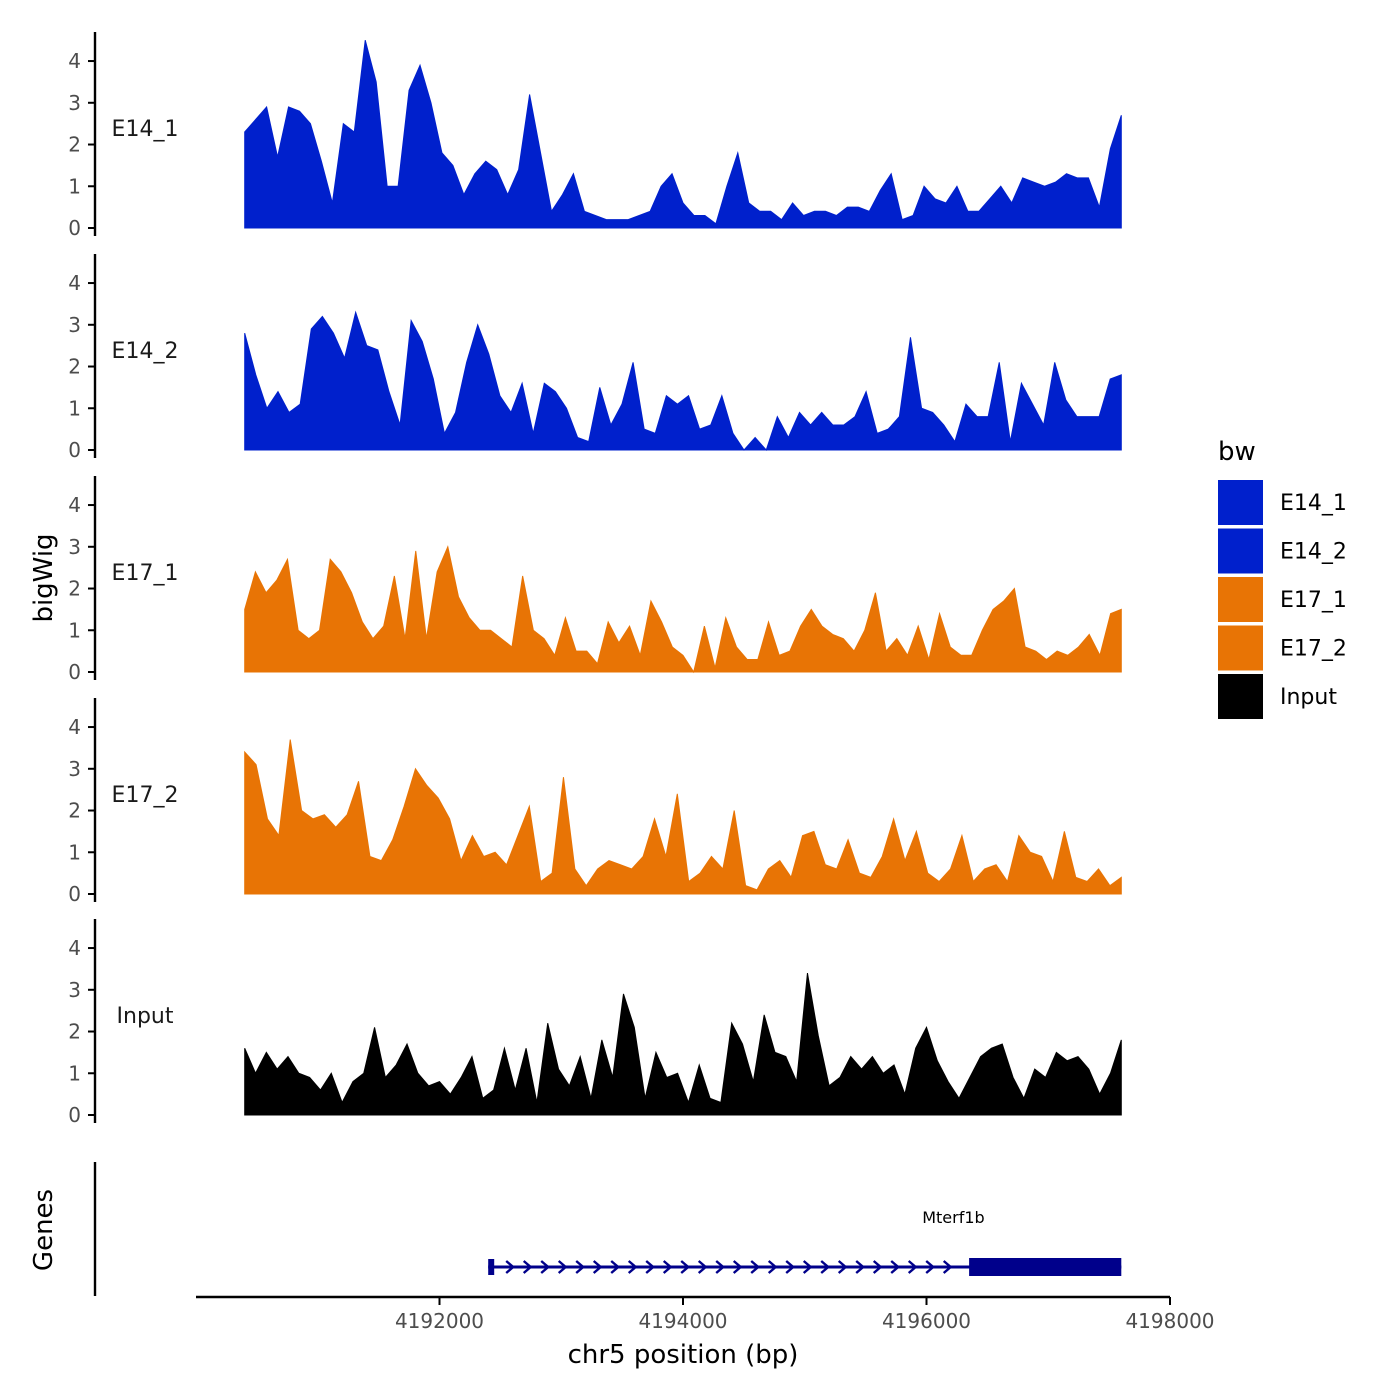 The width and height of the screenshot is (1400, 1400). Describe the element at coordinates (1313, 600) in the screenshot. I see `legend-entry-label: E17_1` at that location.